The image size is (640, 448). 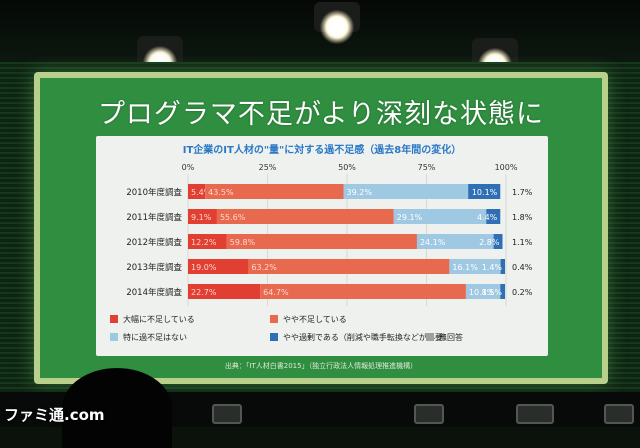 I want to click on category-label: 2011年度調査, so click(x=154, y=217).